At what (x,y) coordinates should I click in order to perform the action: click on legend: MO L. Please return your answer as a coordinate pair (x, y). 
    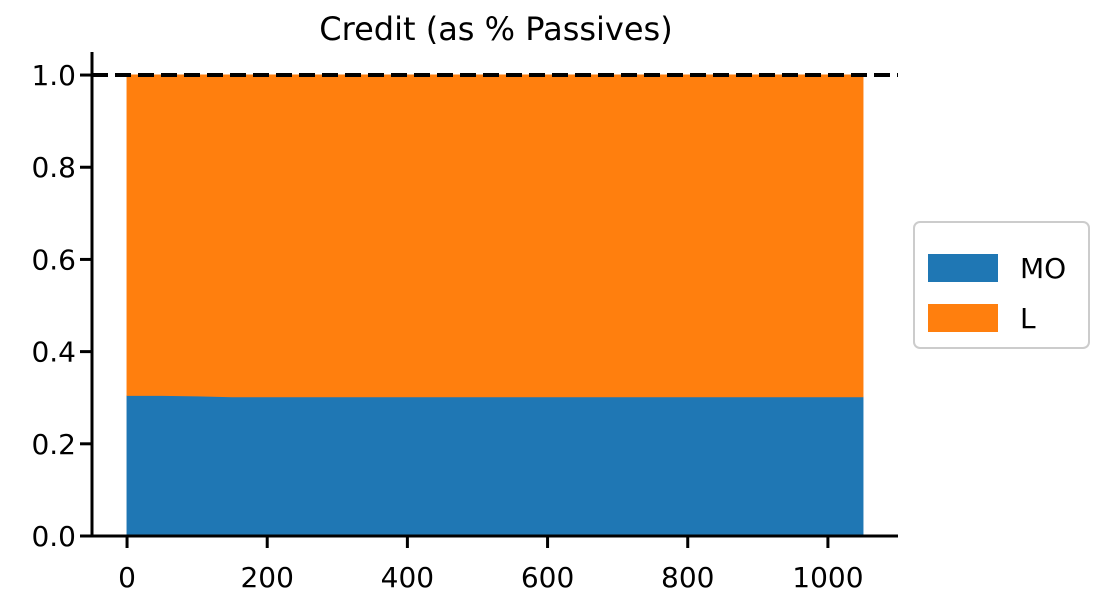
    Looking at the image, I should click on (1001, 285).